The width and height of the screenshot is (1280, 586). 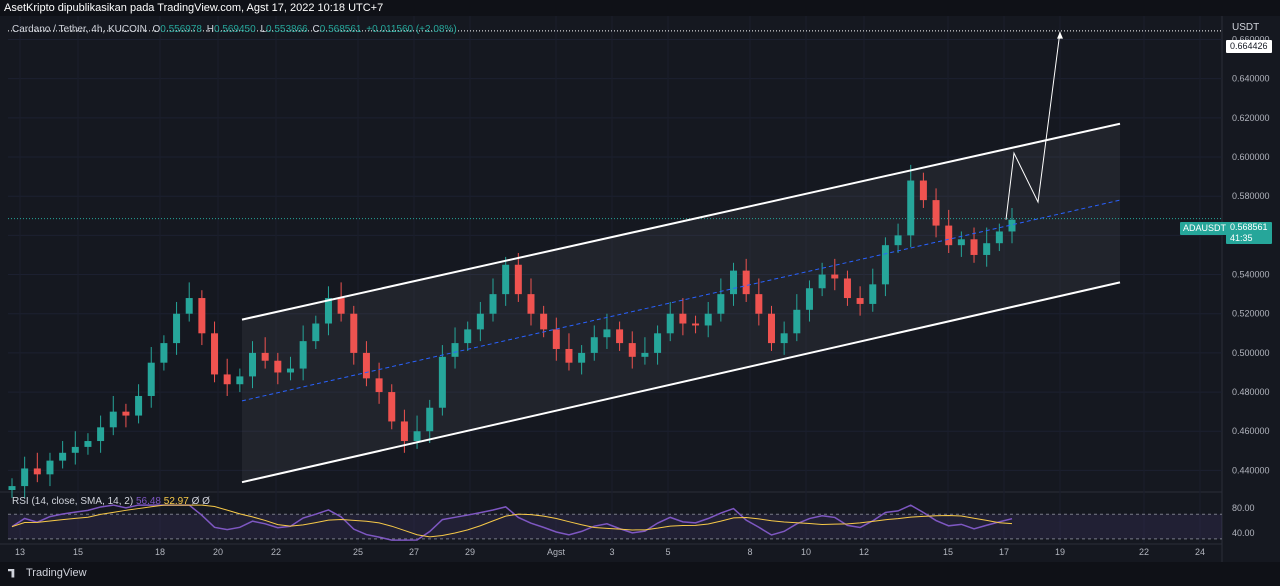 What do you see at coordinates (73, 501) in the screenshot?
I see `rsi-label: RSI (14, close, SMA, 14, 2)` at bounding box center [73, 501].